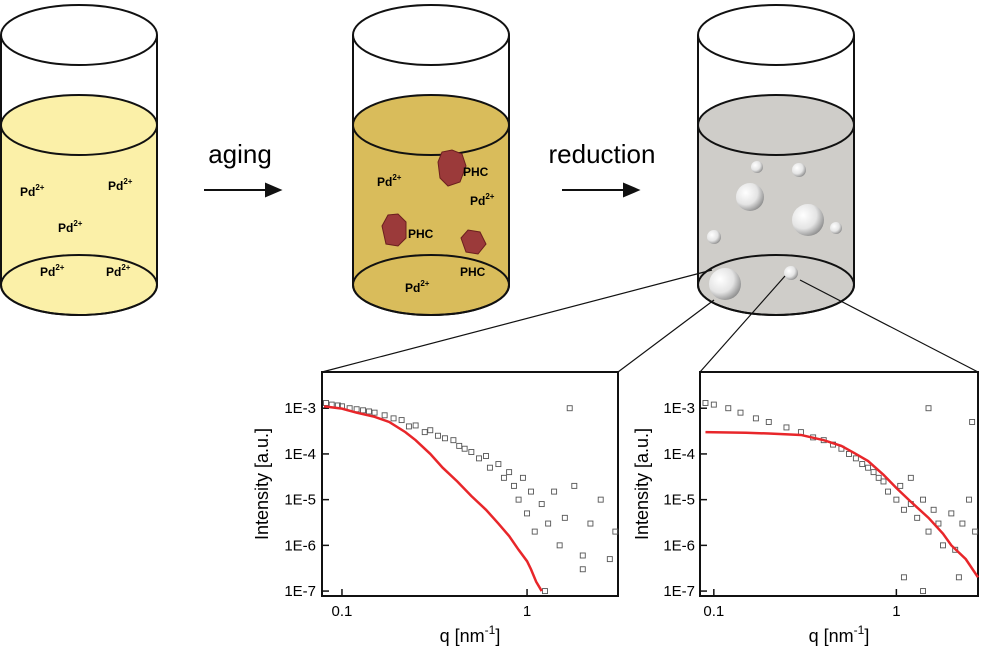  I want to click on fit-line, so click(842, 504).